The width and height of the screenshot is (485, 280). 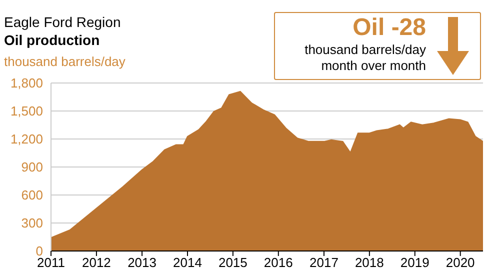 I want to click on y-tick-label: 600, so click(x=32, y=195).